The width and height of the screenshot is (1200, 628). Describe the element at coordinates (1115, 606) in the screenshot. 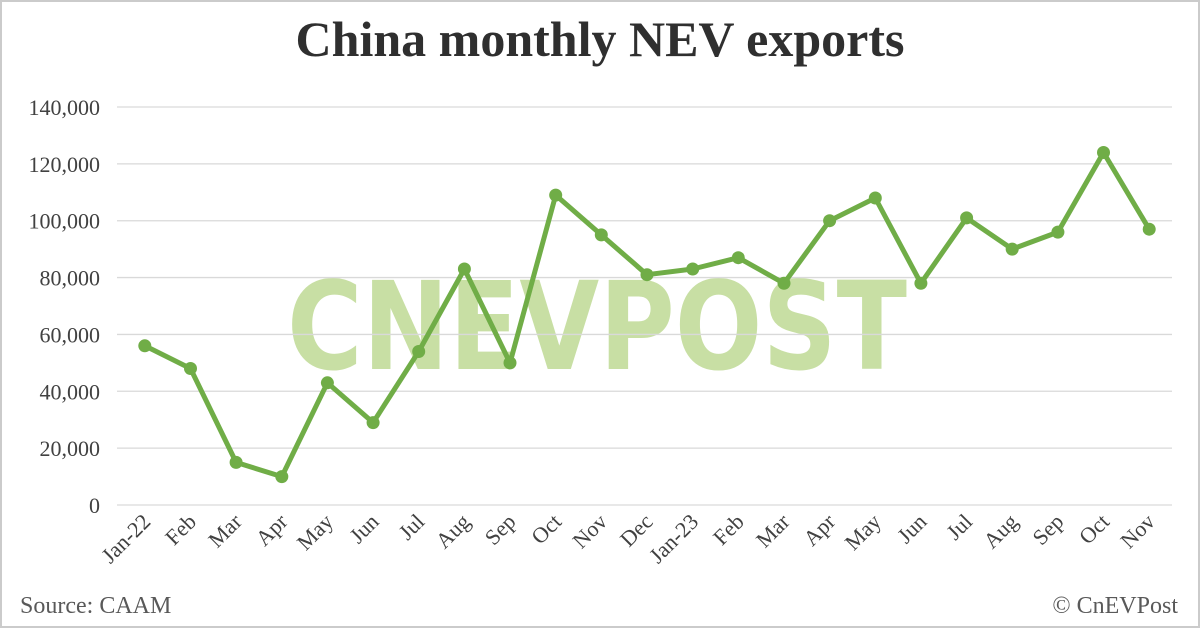

I see `copyright-label: © CnEVPost` at that location.